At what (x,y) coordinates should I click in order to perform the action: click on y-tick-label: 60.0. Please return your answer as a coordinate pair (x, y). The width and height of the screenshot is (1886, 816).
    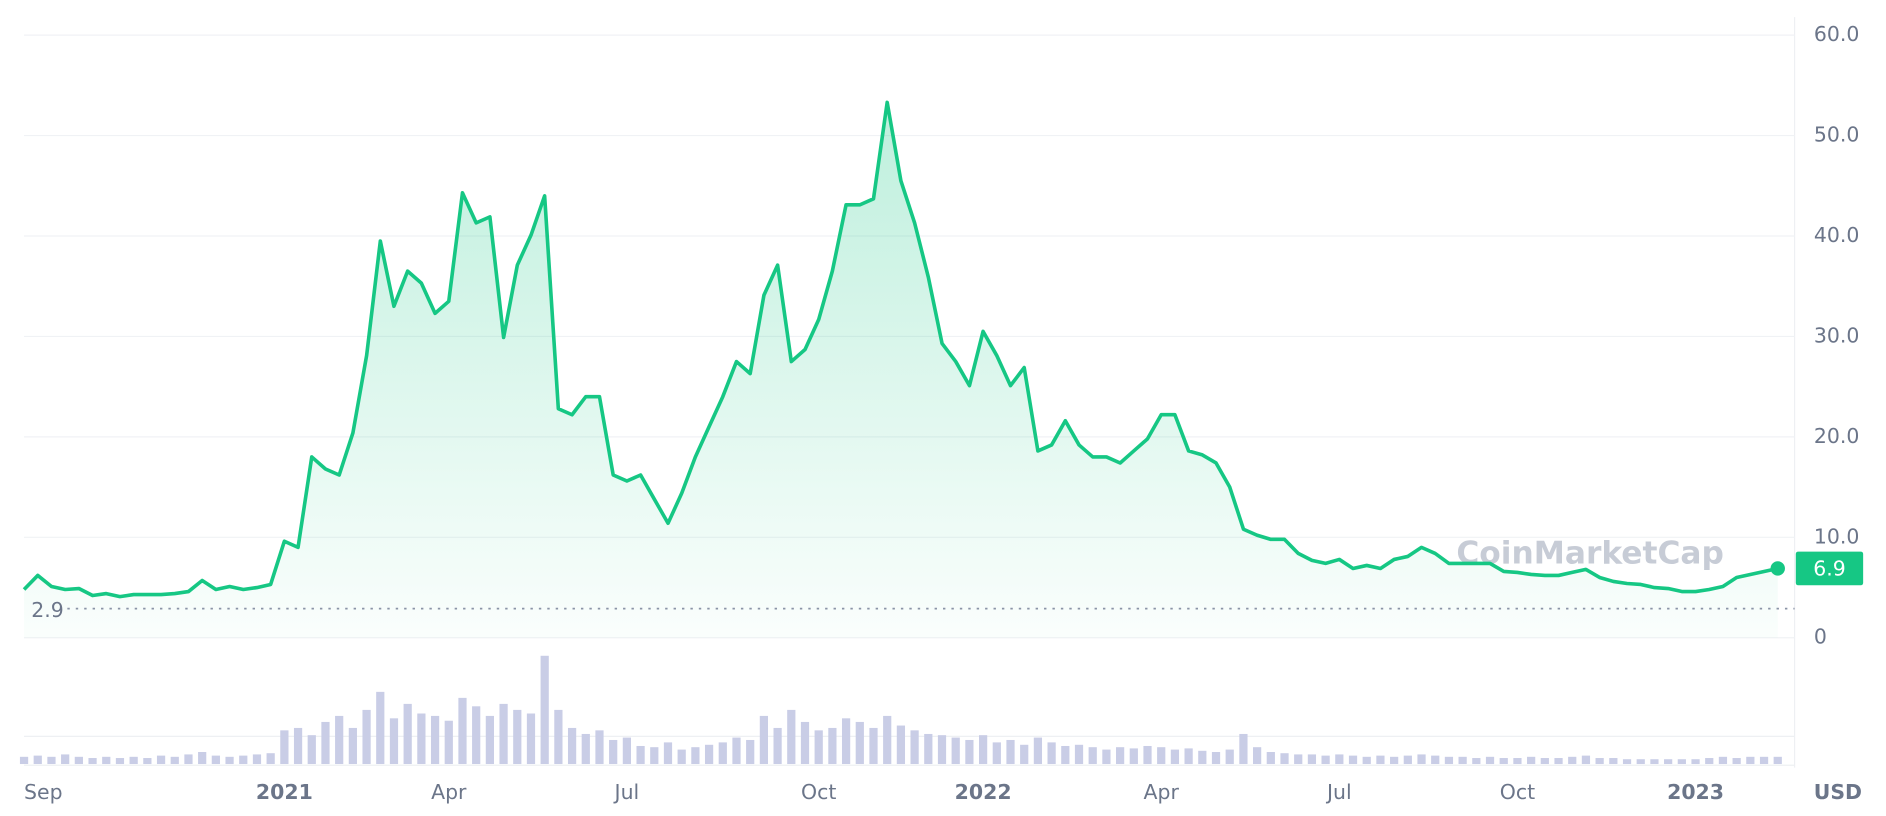
    Looking at the image, I should click on (1837, 34).